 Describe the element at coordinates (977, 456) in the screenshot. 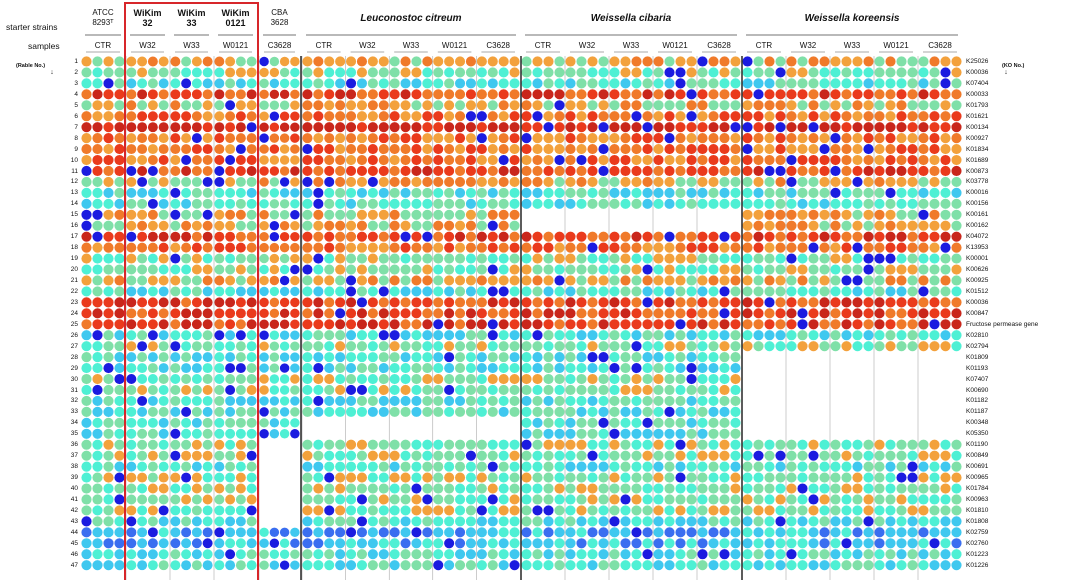

I see `ko-label: K00849` at that location.